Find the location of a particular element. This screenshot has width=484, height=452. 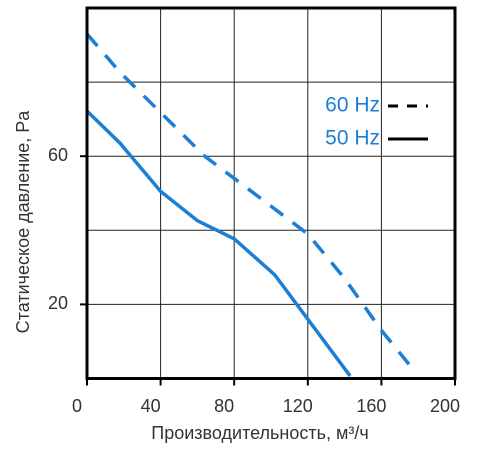

x-tick-label: 160 is located at coordinates (371, 406).